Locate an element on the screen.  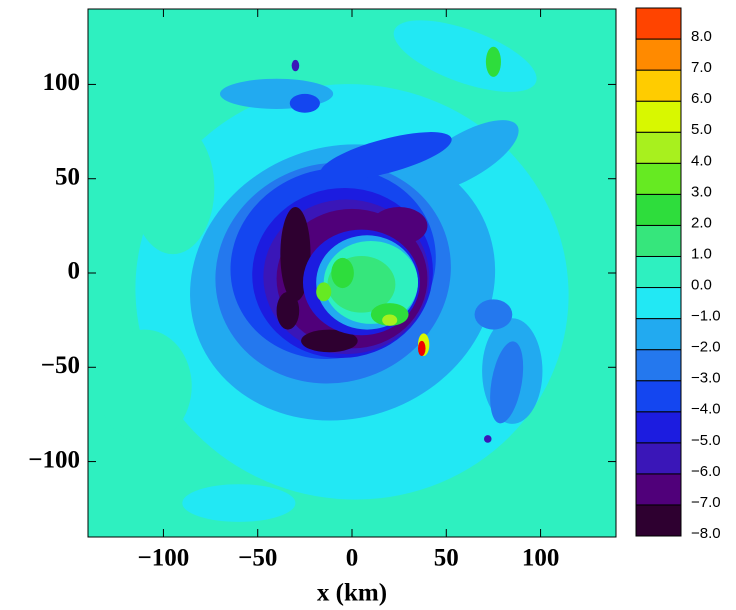
colorbar-tick-label: 1.0 is located at coordinates (701, 253).